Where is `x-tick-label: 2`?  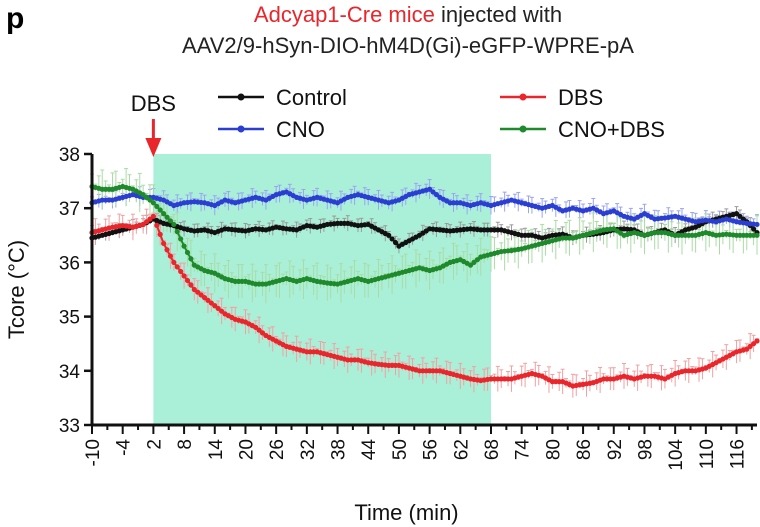 x-tick-label: 2 is located at coordinates (154, 444).